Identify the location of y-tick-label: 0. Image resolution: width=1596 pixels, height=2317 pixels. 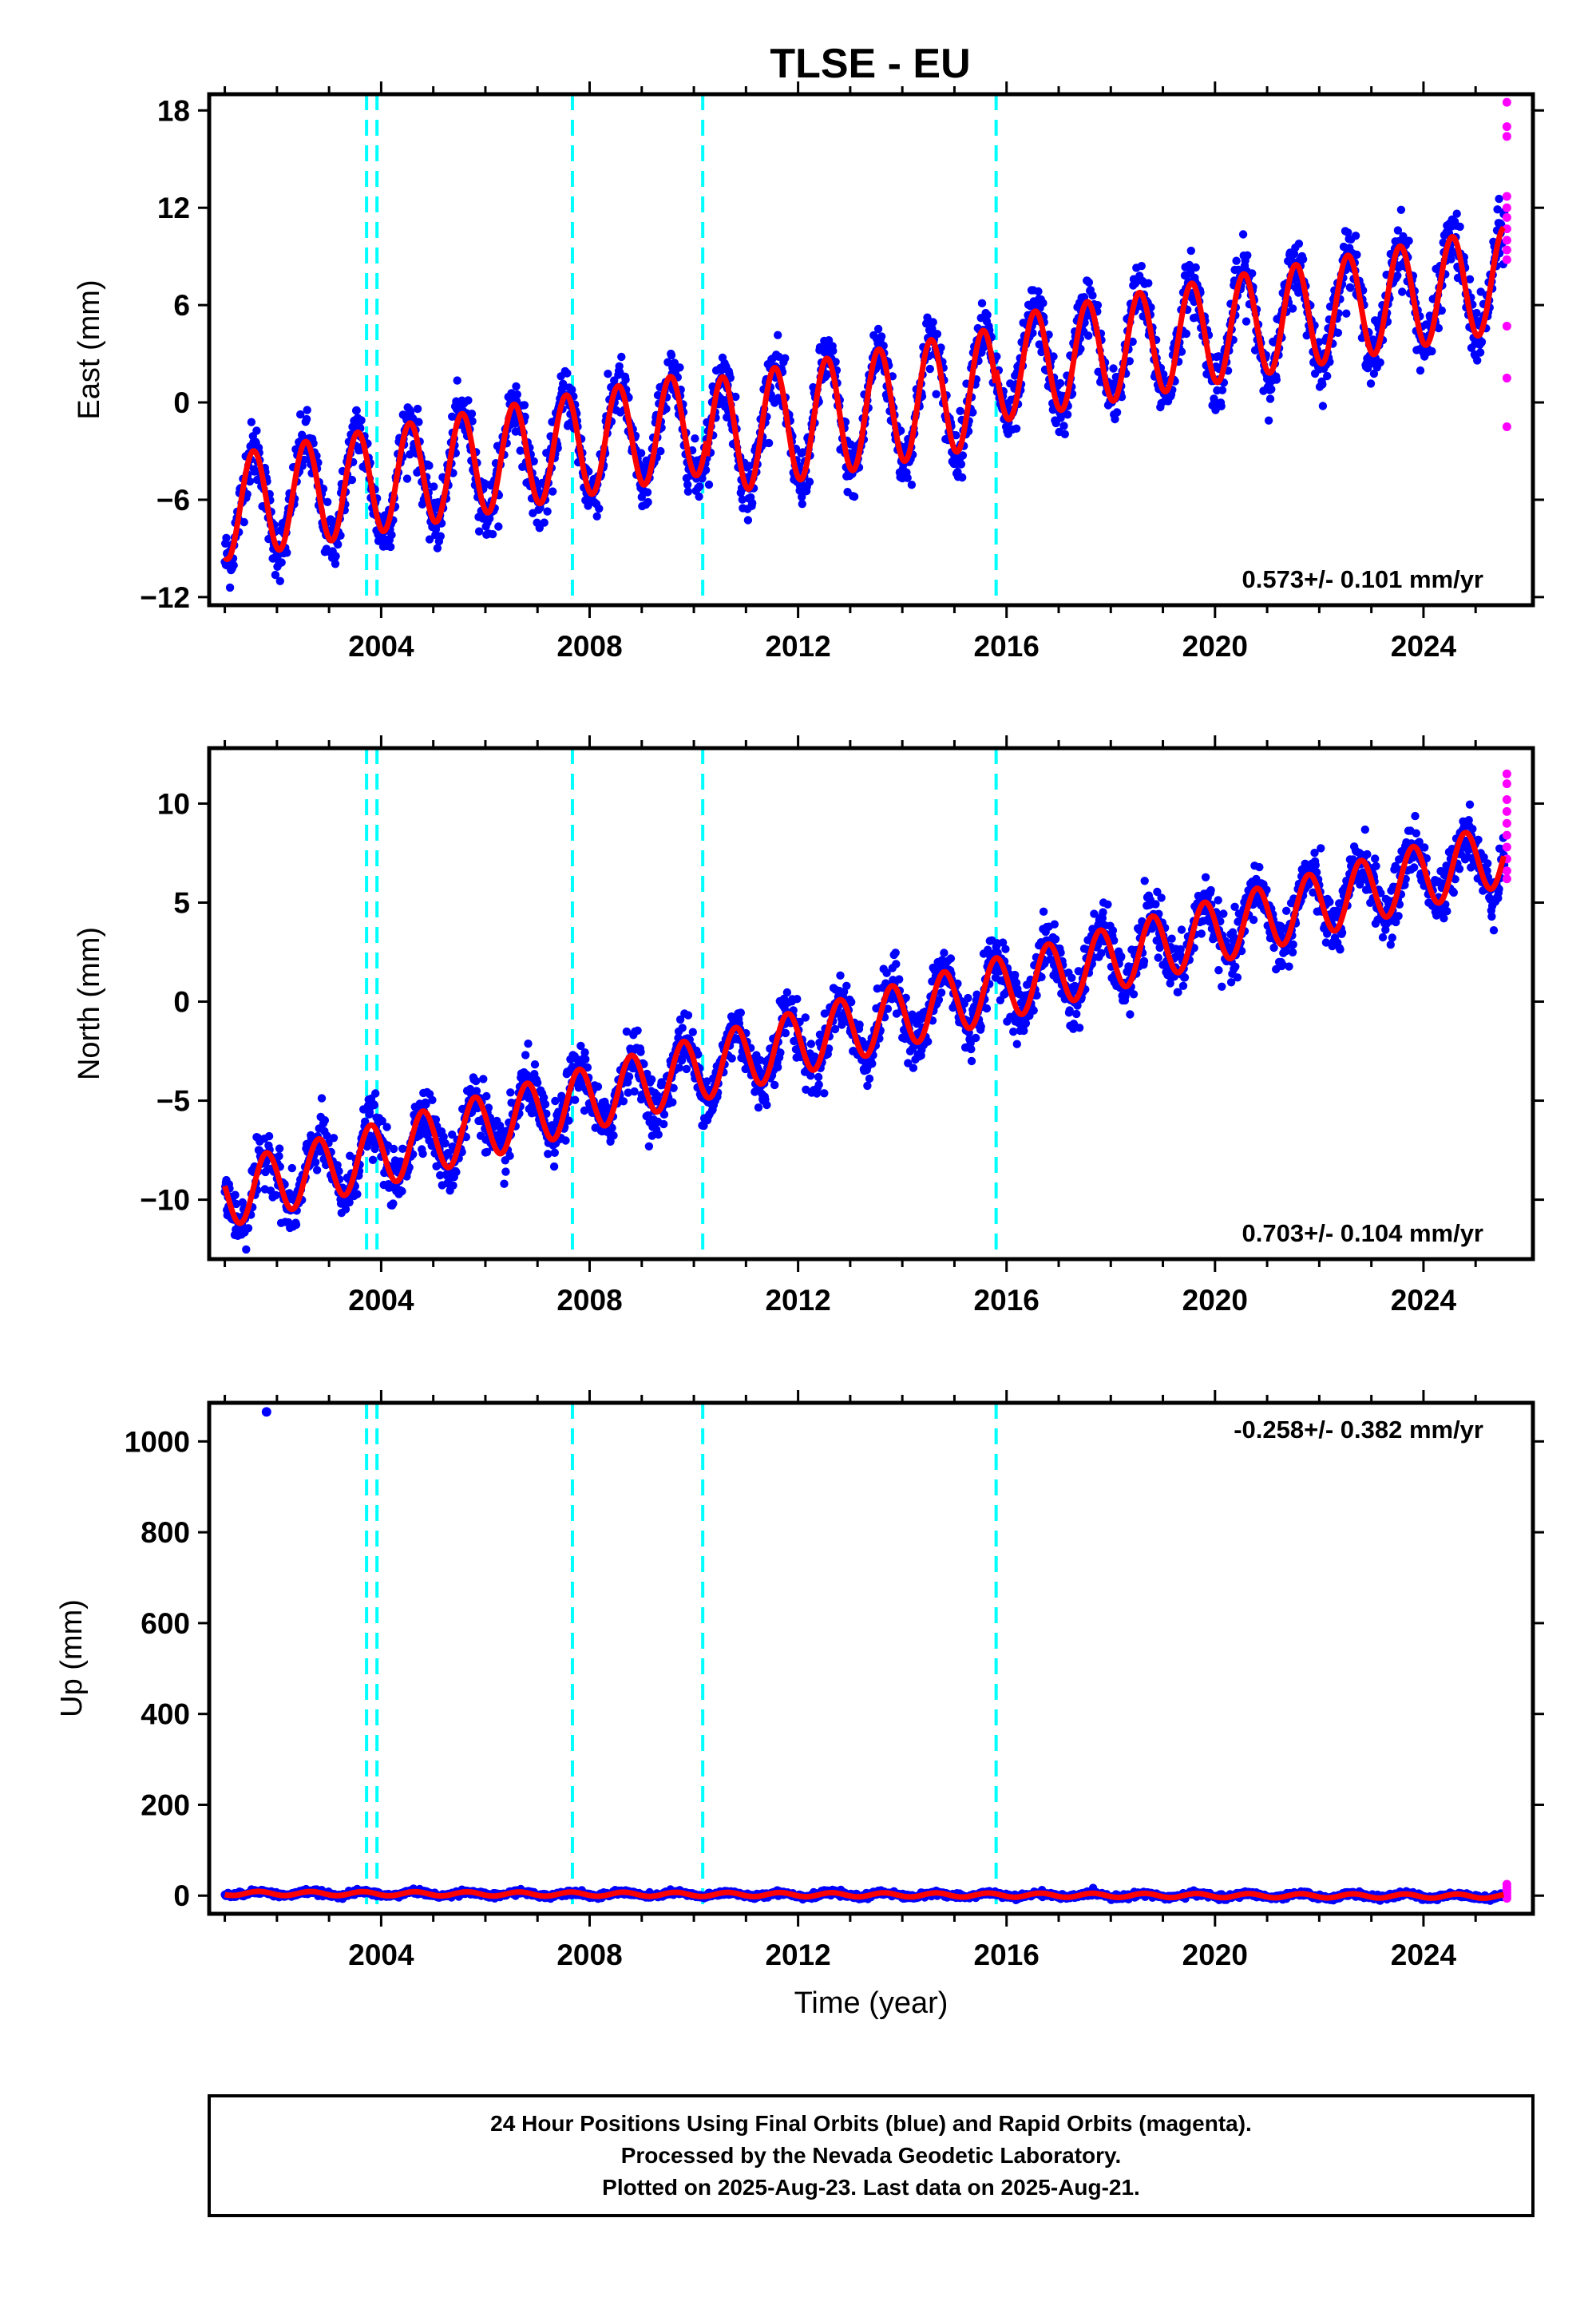
(181, 402).